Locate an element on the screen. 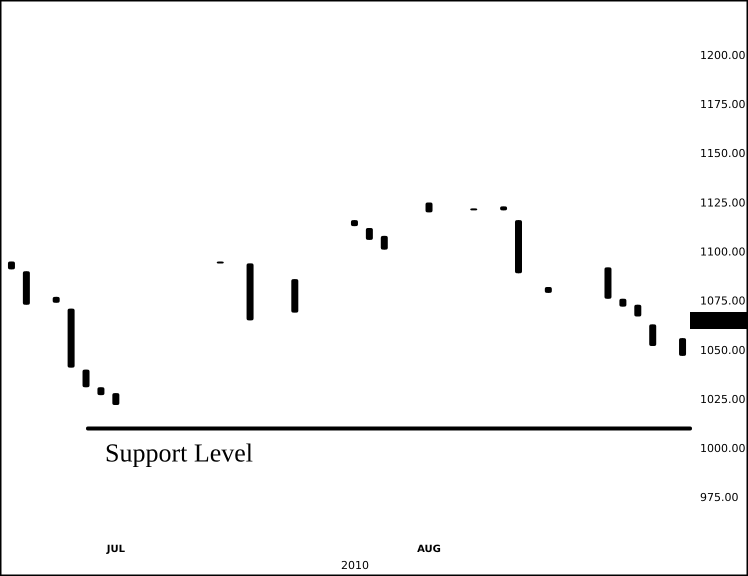 This screenshot has height=576, width=748. y-tick-label: 1000.00 is located at coordinates (723, 449).